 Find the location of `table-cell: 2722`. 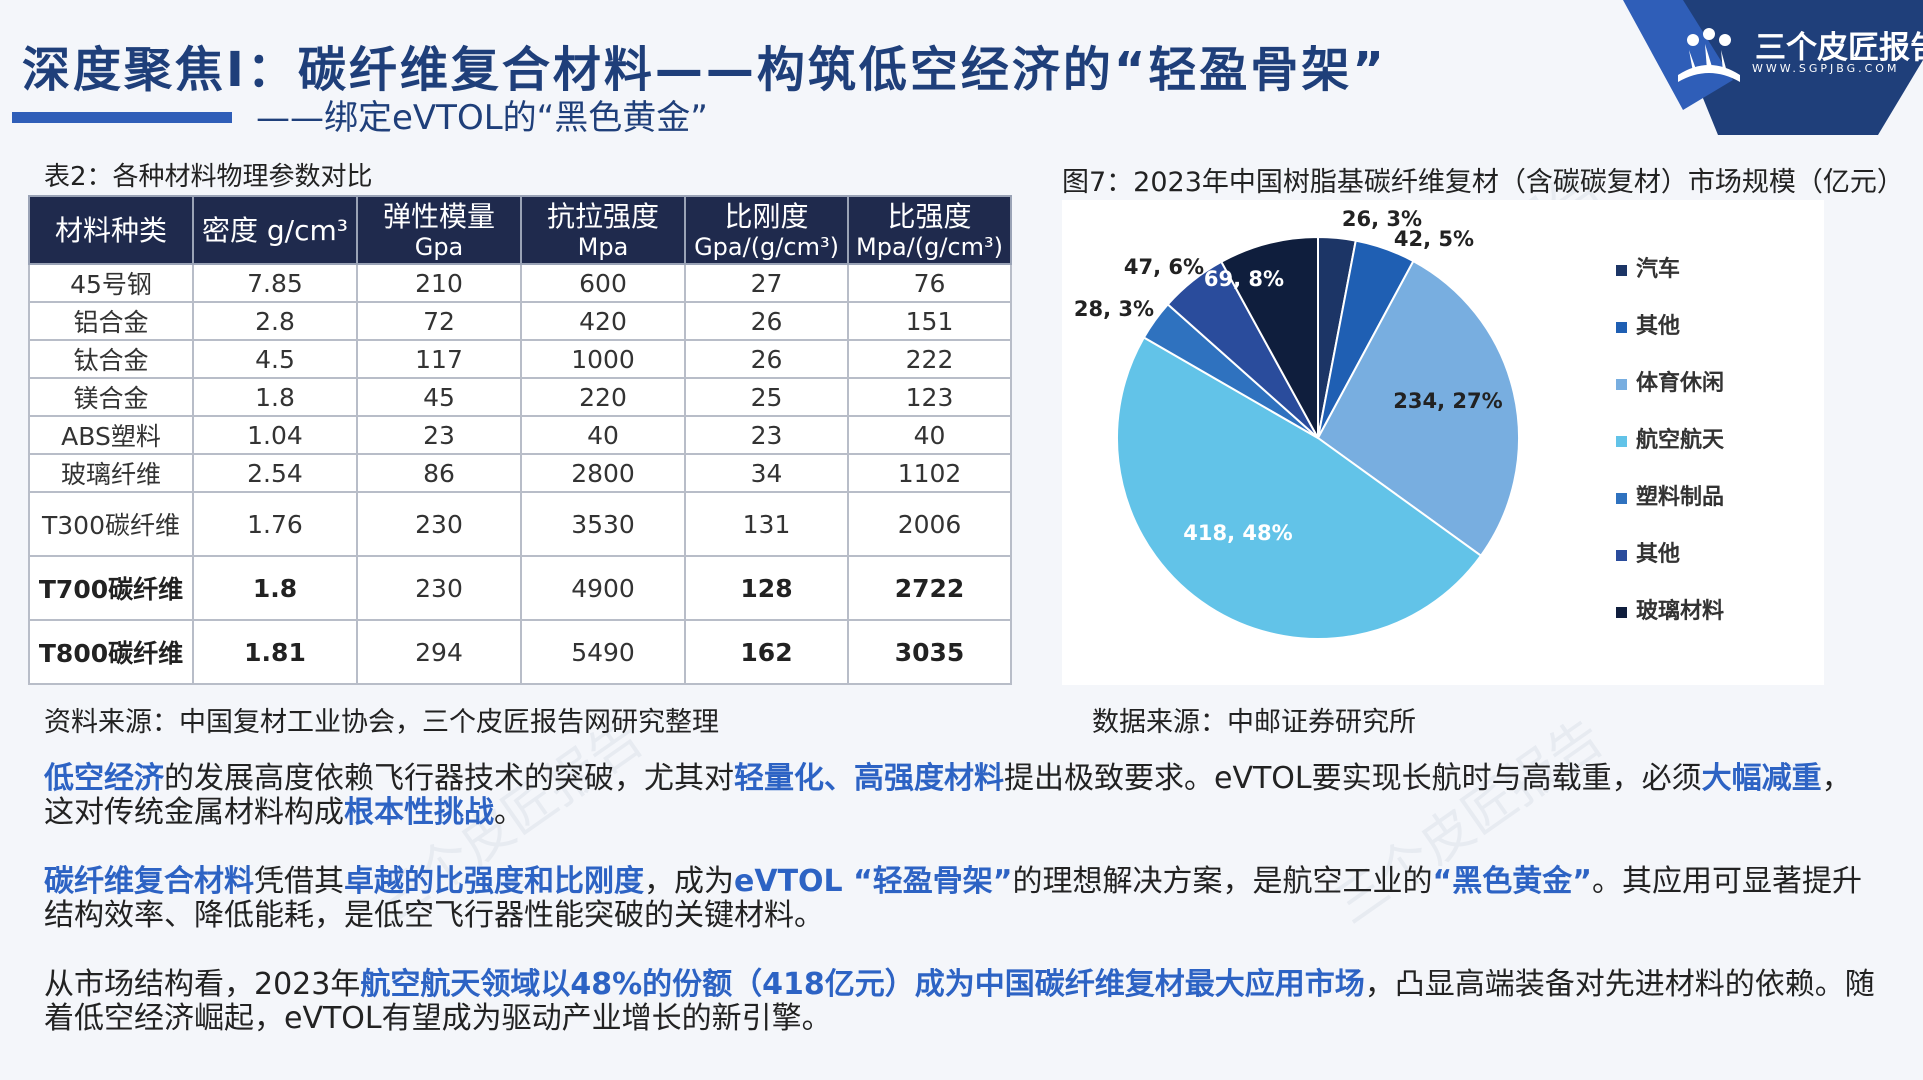

table-cell: 2722 is located at coordinates (929, 588).